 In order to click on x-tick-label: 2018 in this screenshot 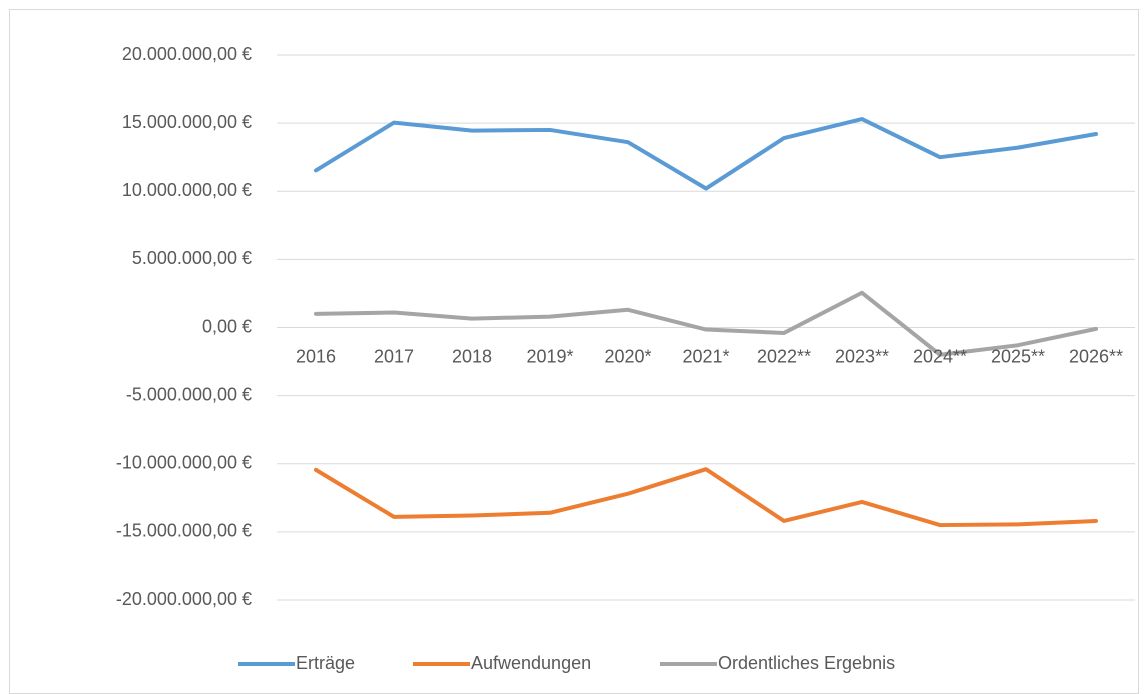, I will do `click(472, 356)`.